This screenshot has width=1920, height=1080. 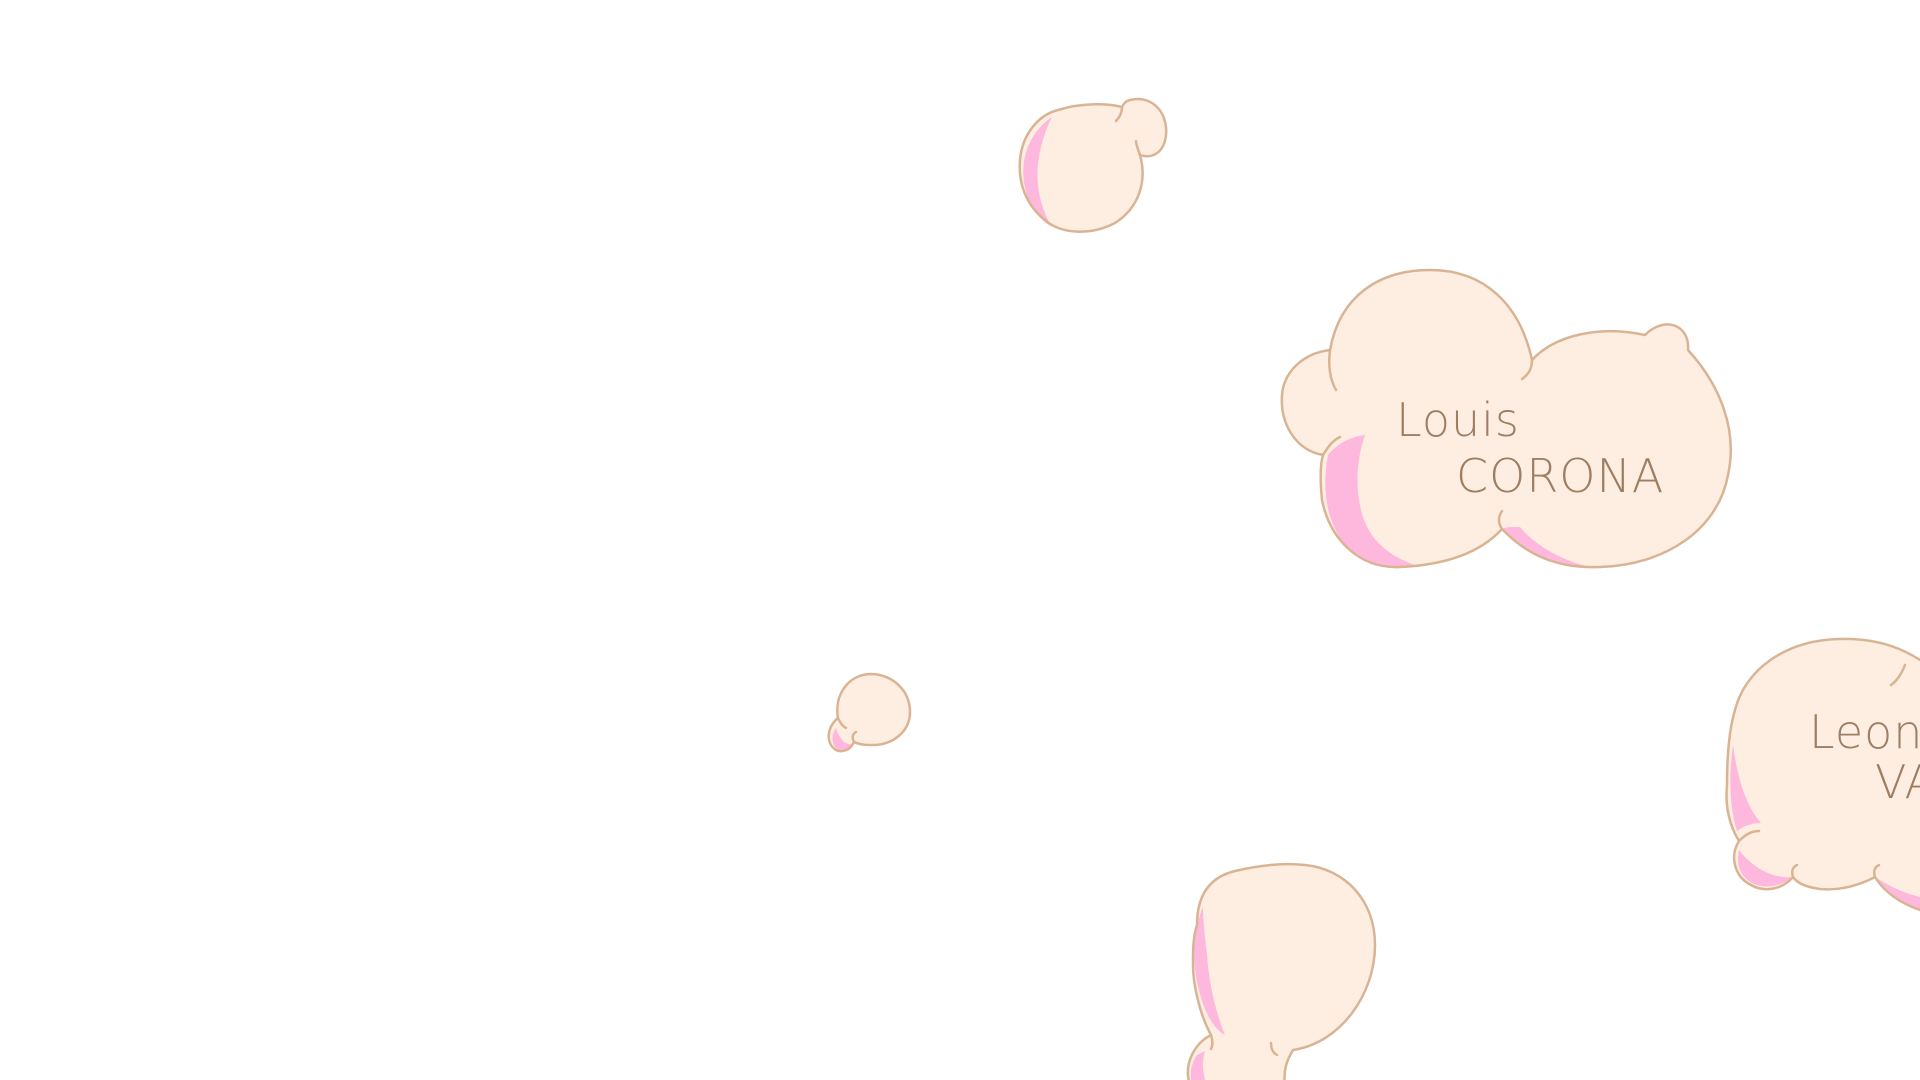 I want to click on cloud-bubble-bottom, so click(x=1285, y=967).